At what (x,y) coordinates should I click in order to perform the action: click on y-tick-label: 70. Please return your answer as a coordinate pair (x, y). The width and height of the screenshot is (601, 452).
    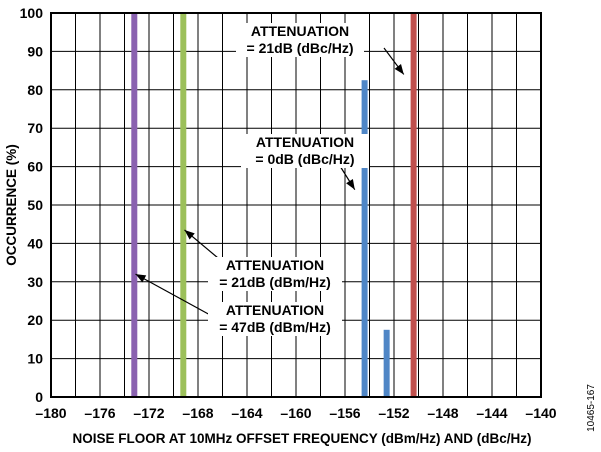
    Looking at the image, I should click on (35, 128).